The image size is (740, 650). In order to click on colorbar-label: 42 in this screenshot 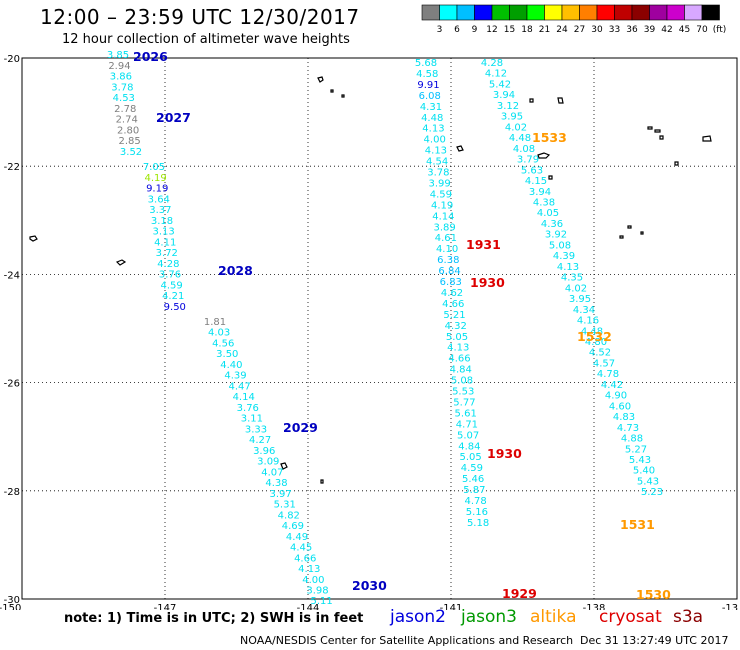, I will do `click(666, 30)`.